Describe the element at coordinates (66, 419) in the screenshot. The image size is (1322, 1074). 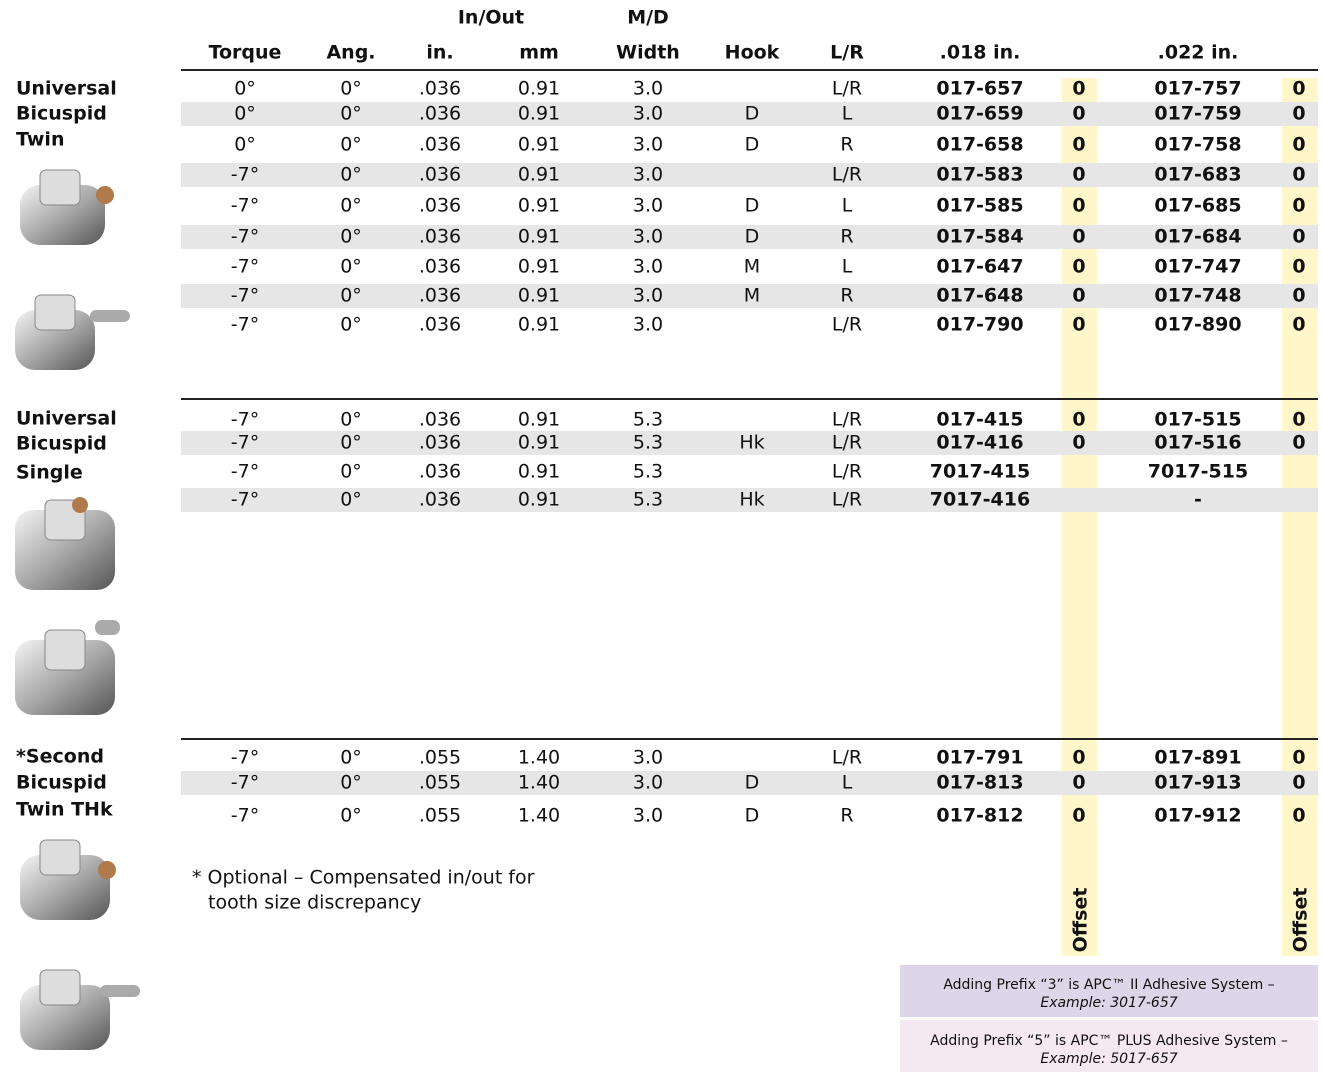
I see `section-label: Universal` at that location.